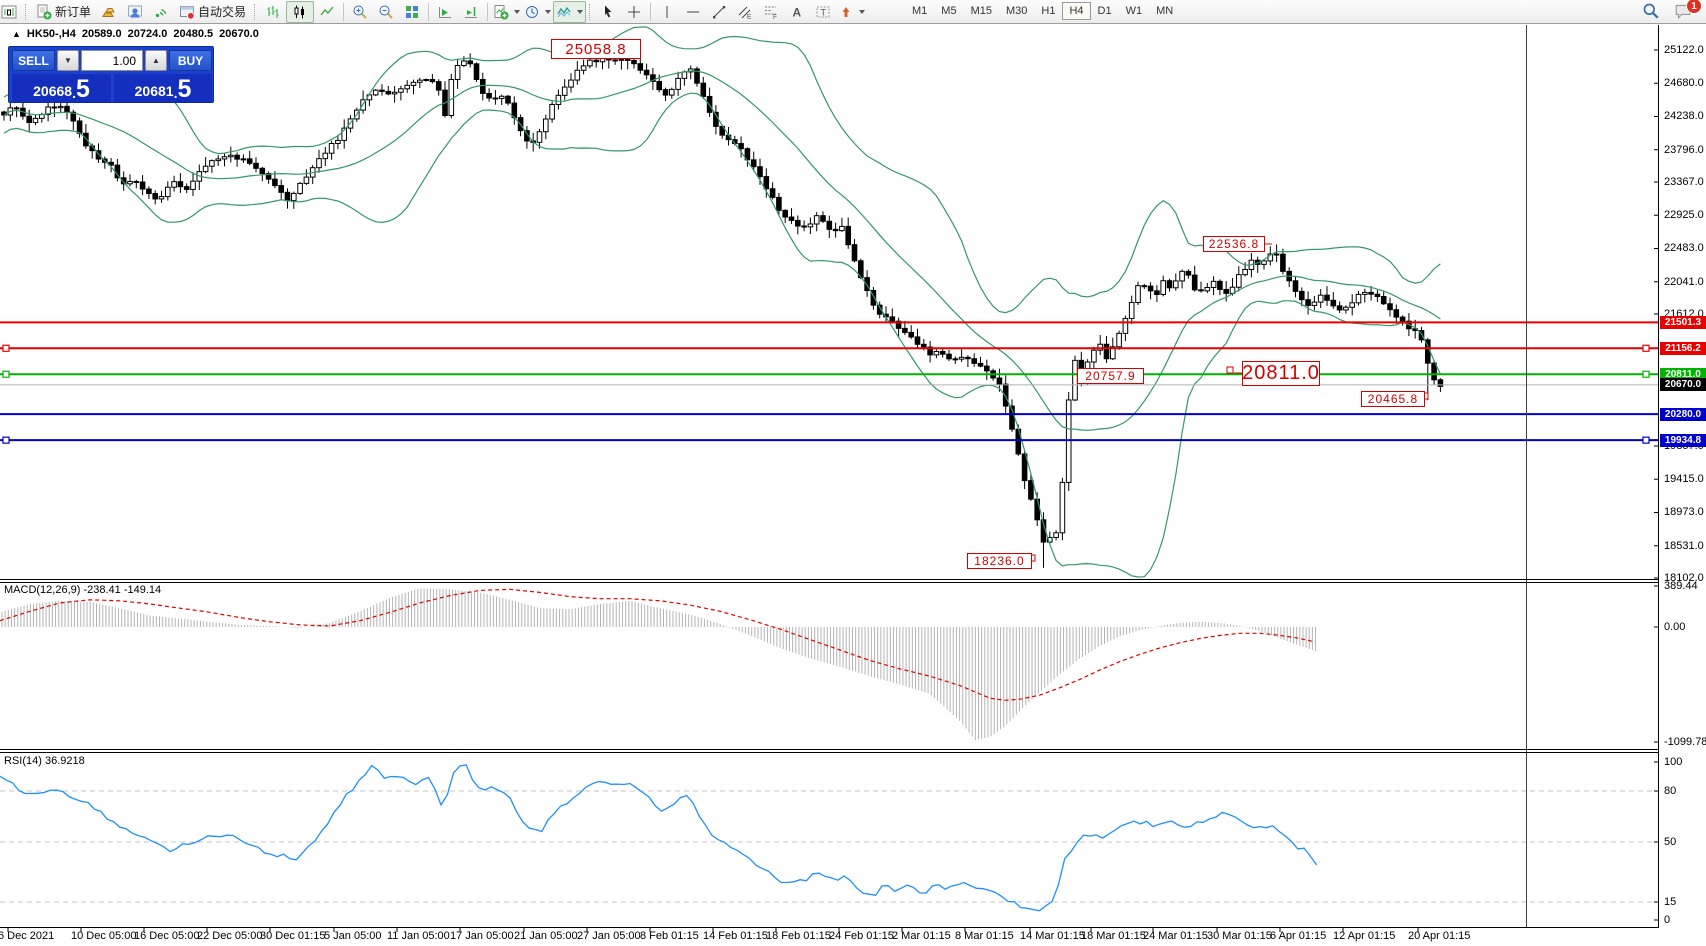 This screenshot has height=946, width=1706. I want to click on chart-shift-button, so click(471, 12).